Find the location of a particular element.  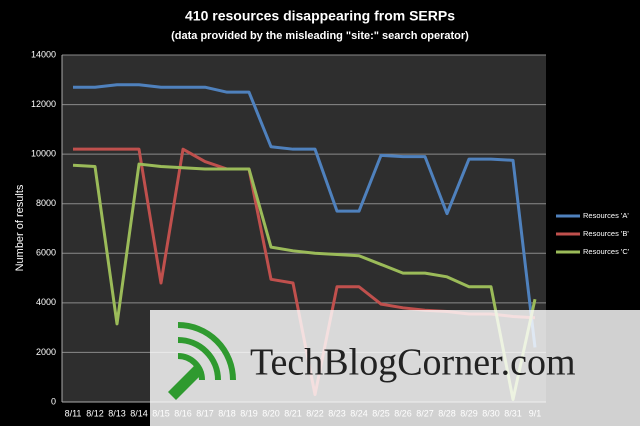

watermark-icon is located at coordinates (206, 351).